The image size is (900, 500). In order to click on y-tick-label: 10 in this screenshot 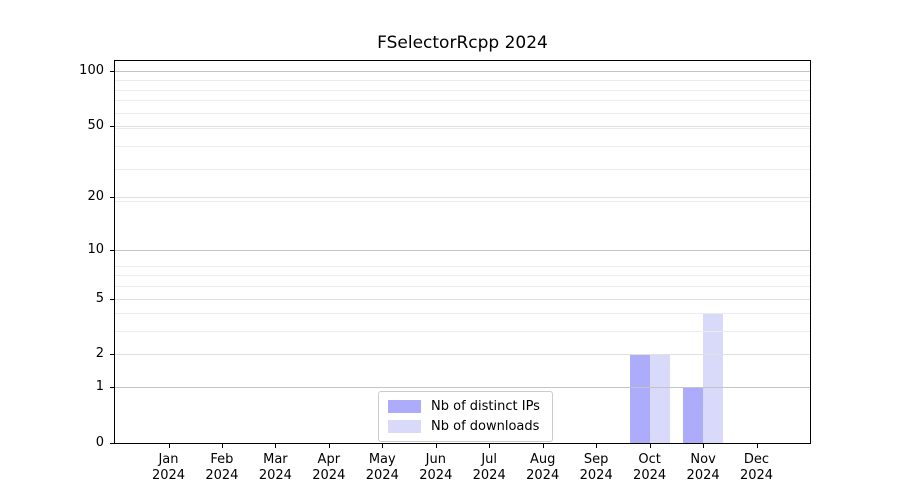, I will do `click(95, 249)`.